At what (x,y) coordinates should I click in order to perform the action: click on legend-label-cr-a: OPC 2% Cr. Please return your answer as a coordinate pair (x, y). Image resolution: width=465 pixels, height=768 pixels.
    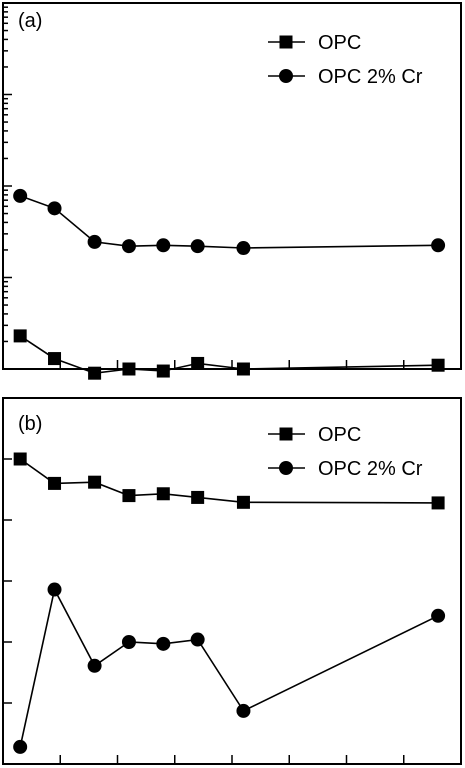
    Looking at the image, I should click on (370, 77).